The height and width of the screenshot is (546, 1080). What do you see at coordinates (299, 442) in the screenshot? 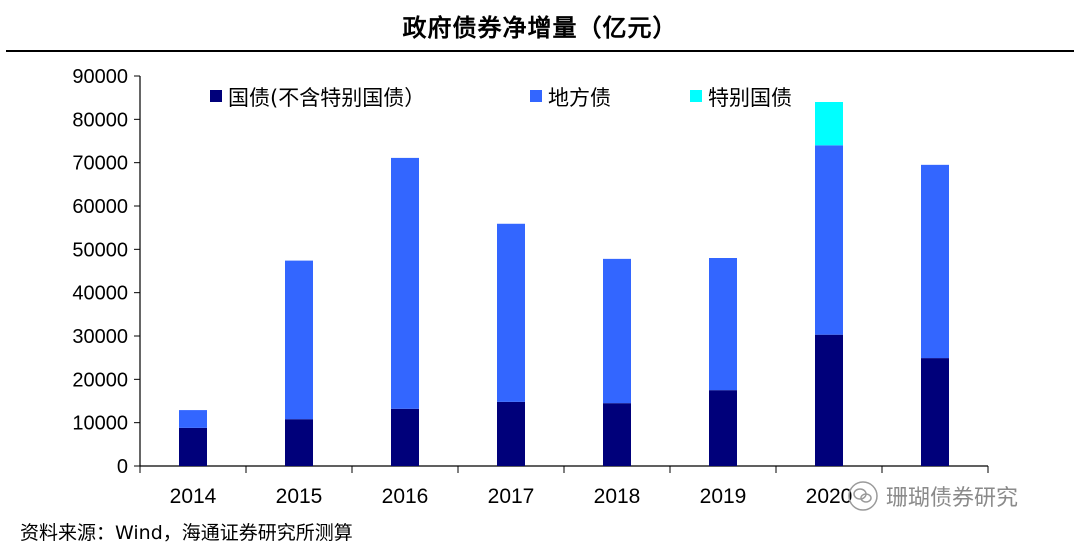
I see `bar-treasury-2015` at bounding box center [299, 442].